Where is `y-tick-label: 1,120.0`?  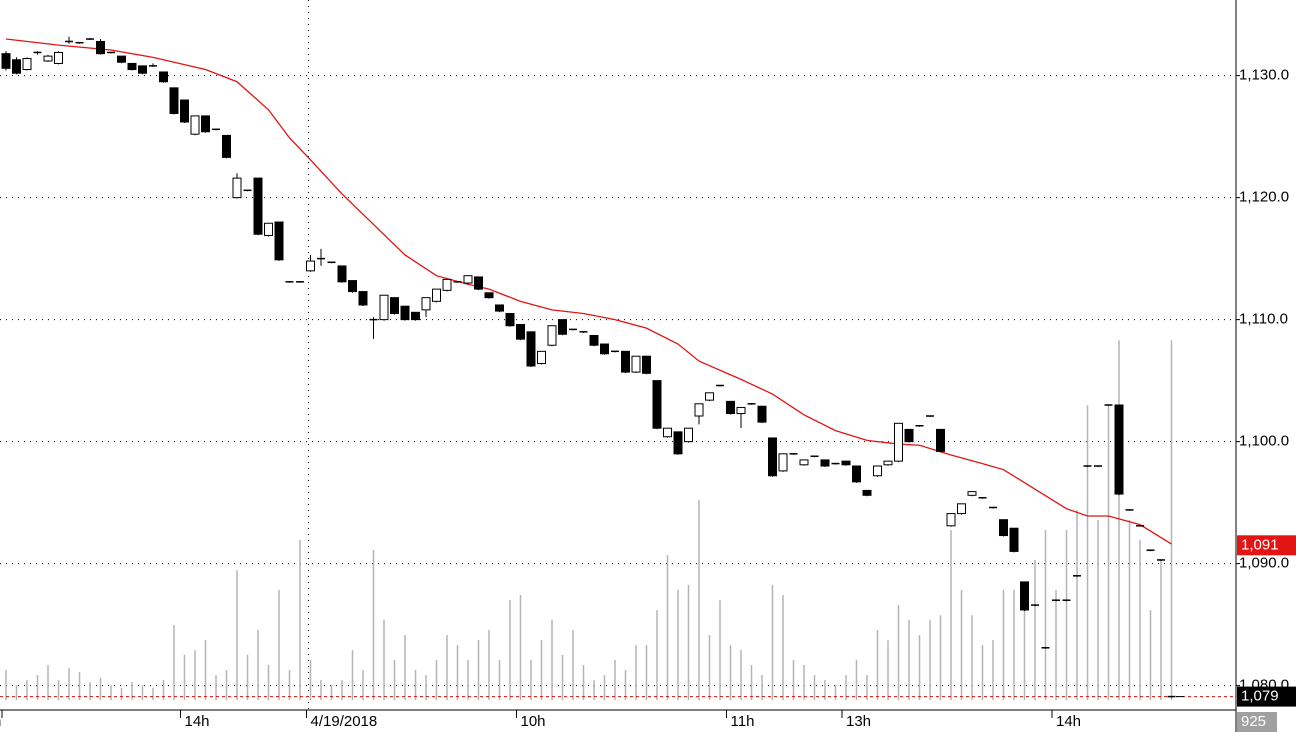
y-tick-label: 1,120.0 is located at coordinates (1264, 197).